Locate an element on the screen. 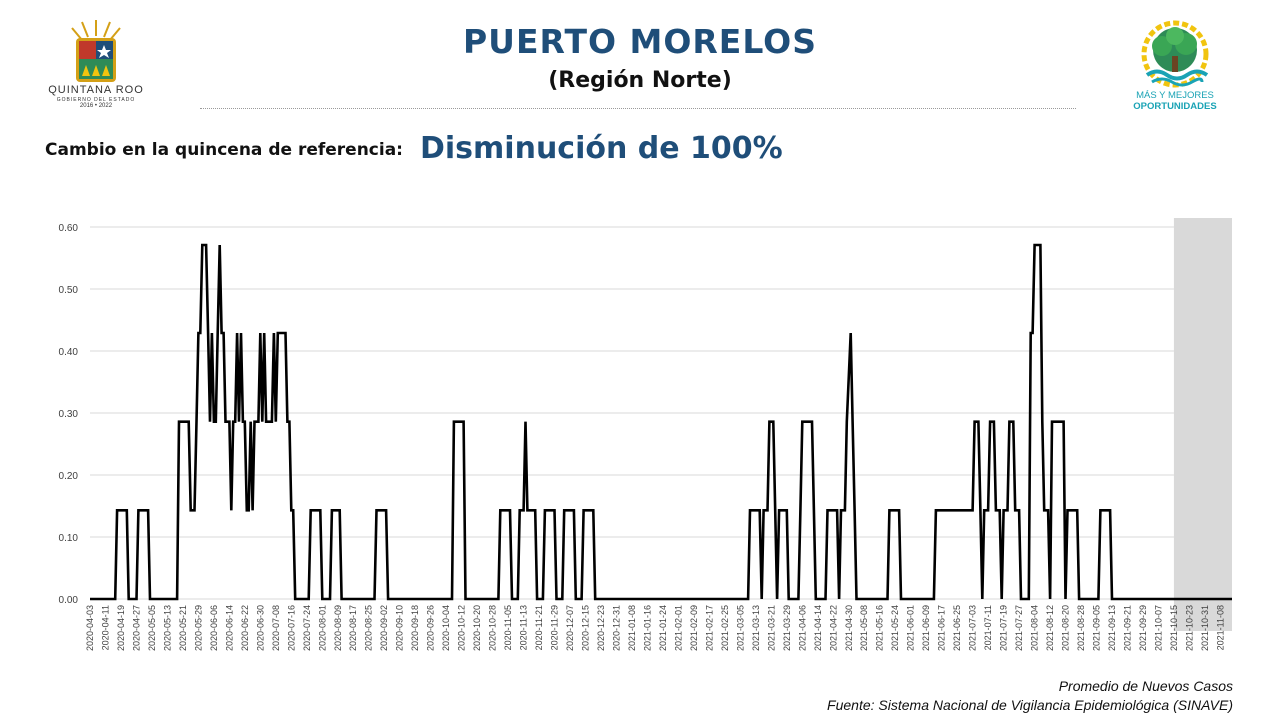 This screenshot has width=1280, height=720. x-tick-label: 2021-07-11 is located at coordinates (988, 627).